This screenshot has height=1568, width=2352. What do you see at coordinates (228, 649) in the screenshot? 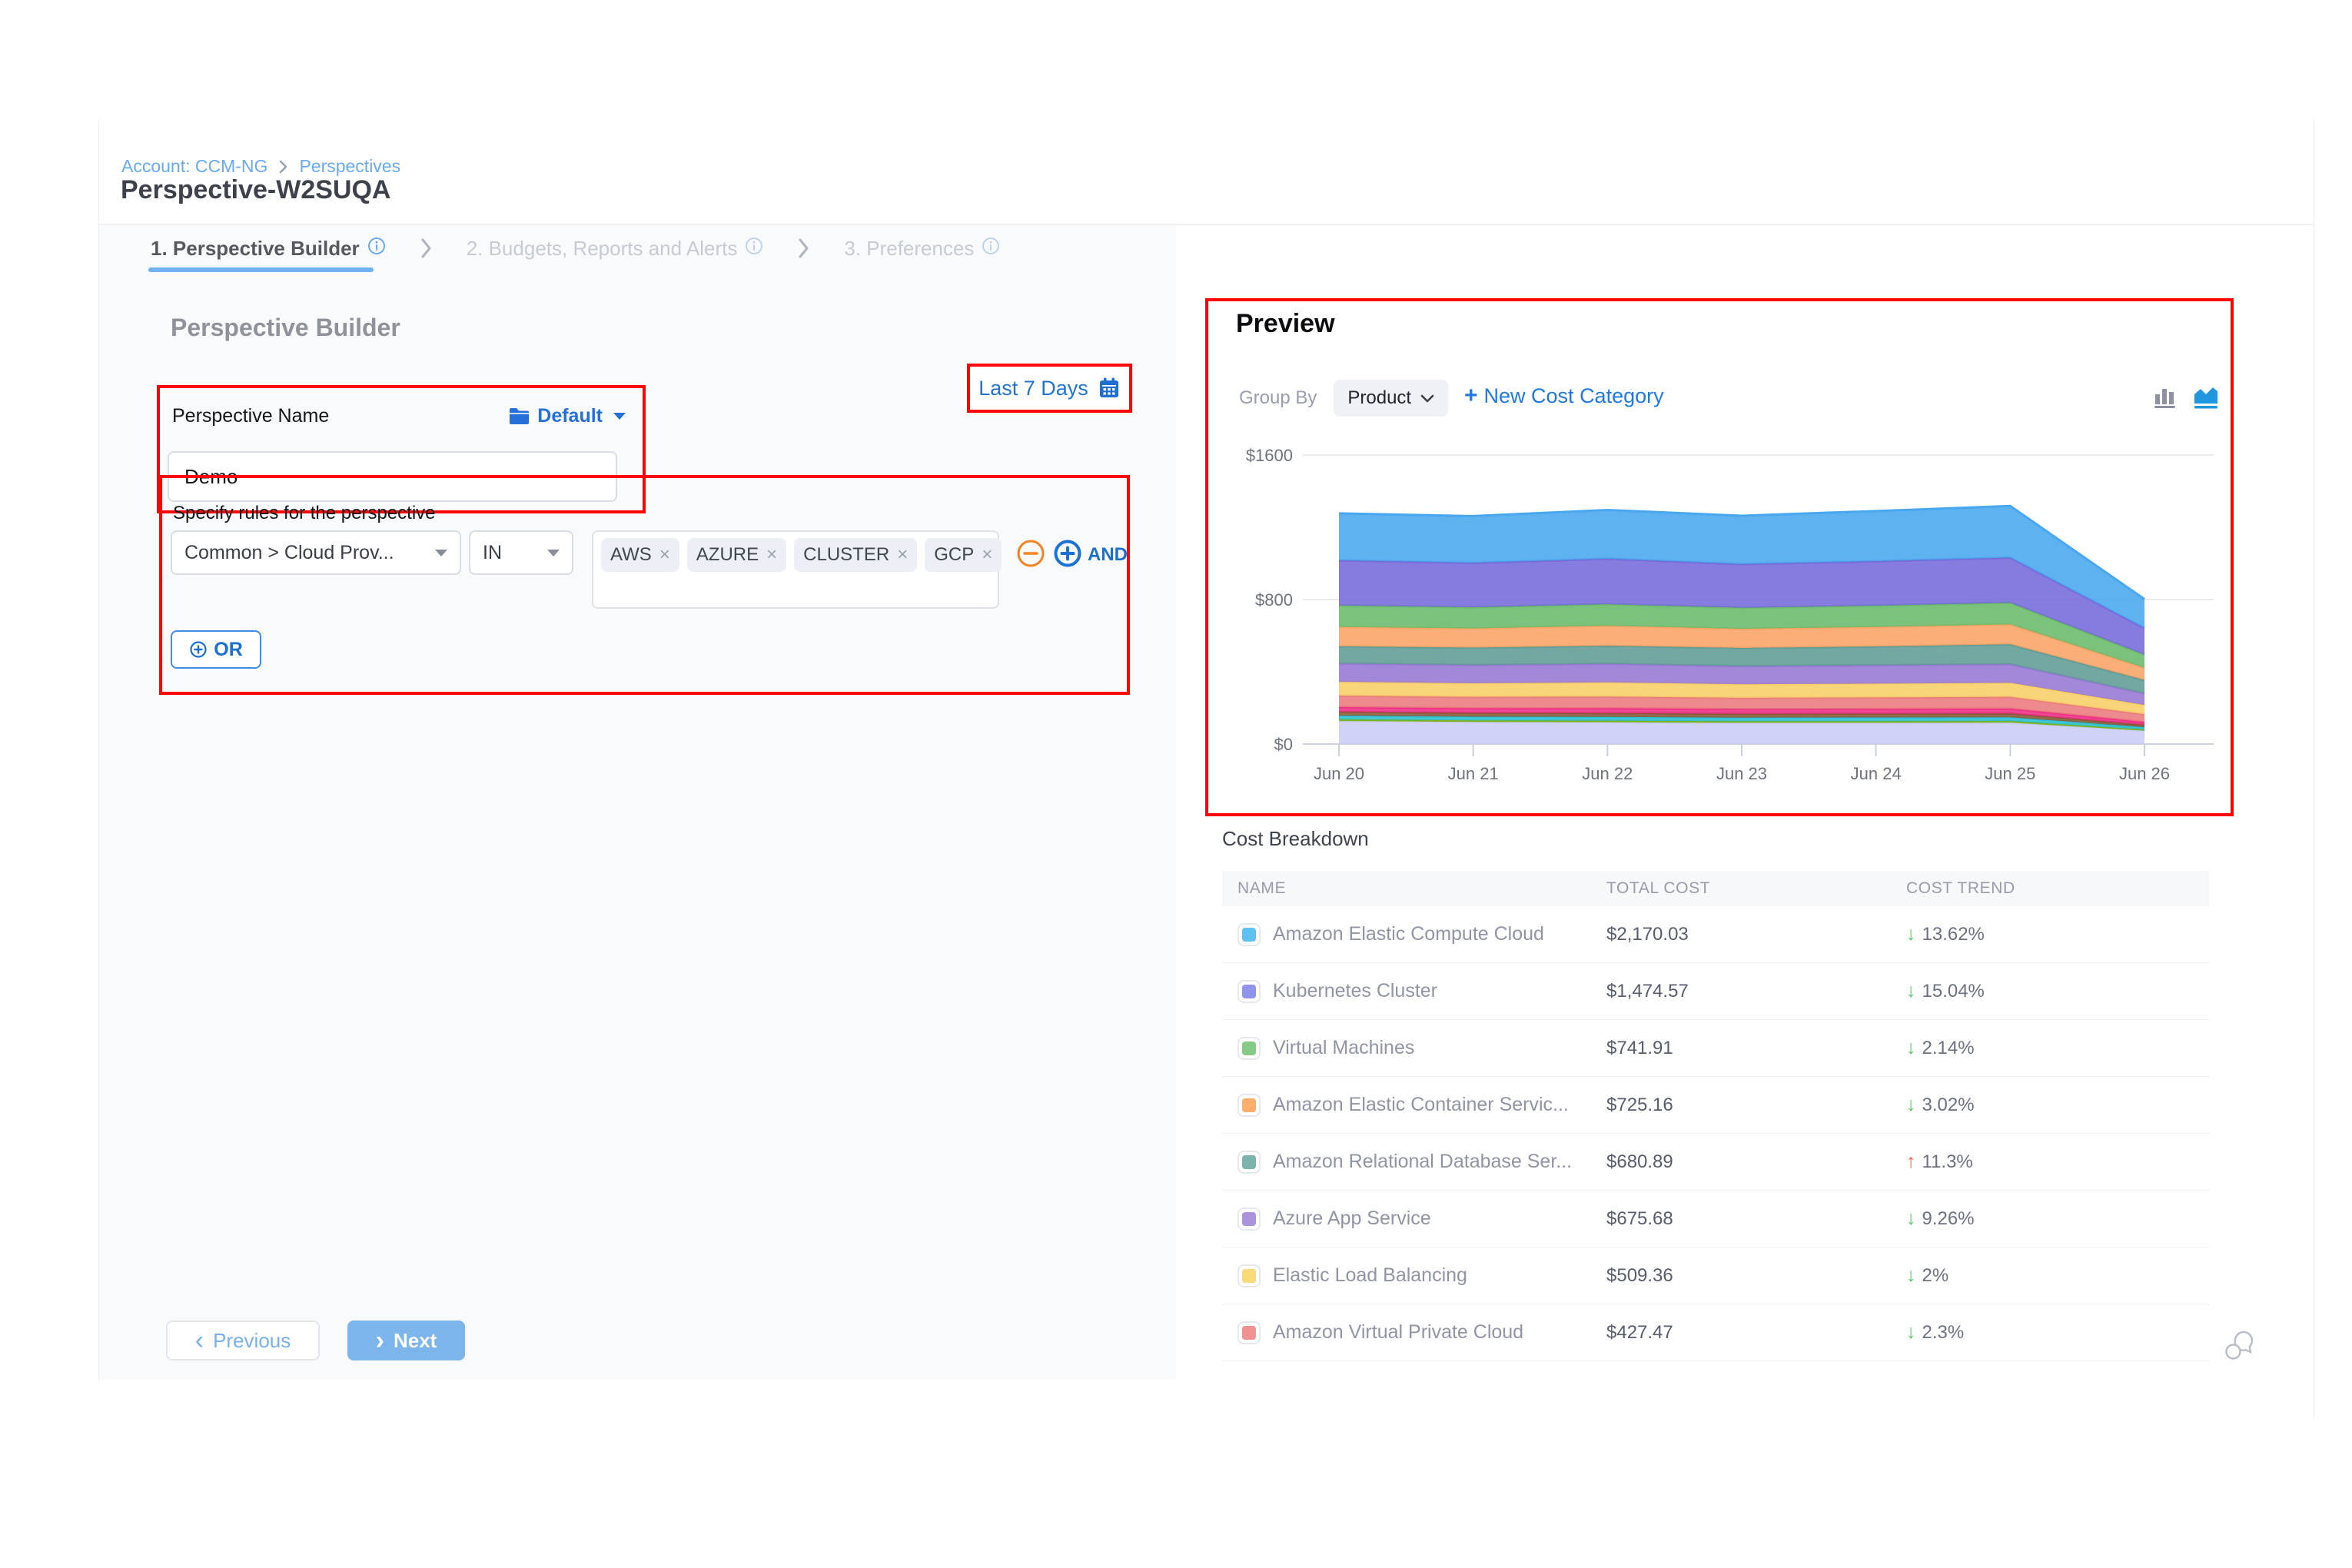
I see `or-label: OR` at bounding box center [228, 649].